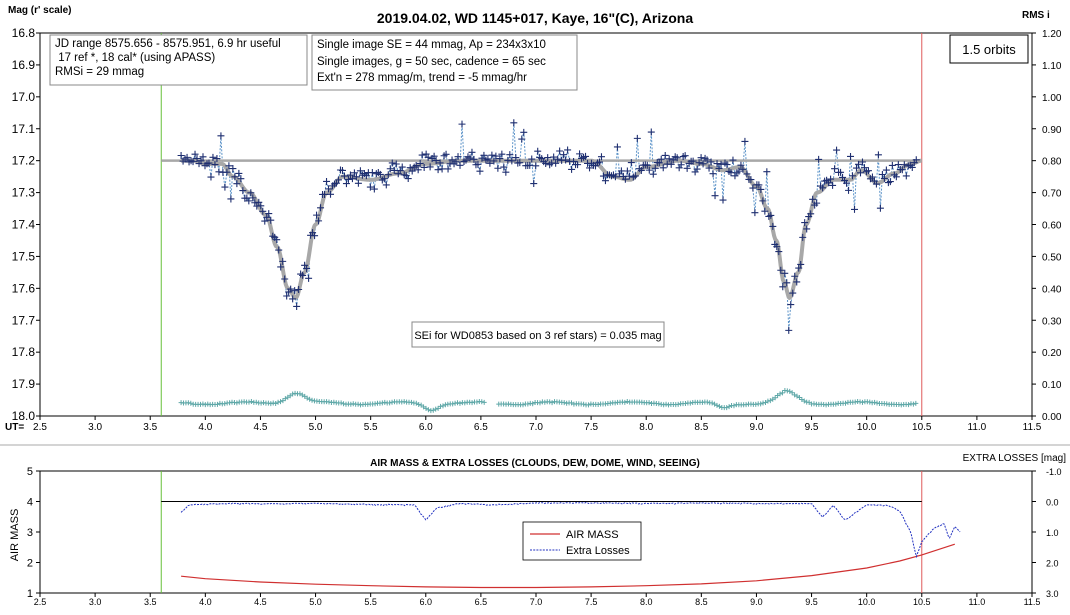  I want to click on bottom-y2-tick-label: -1.0, so click(1054, 472).